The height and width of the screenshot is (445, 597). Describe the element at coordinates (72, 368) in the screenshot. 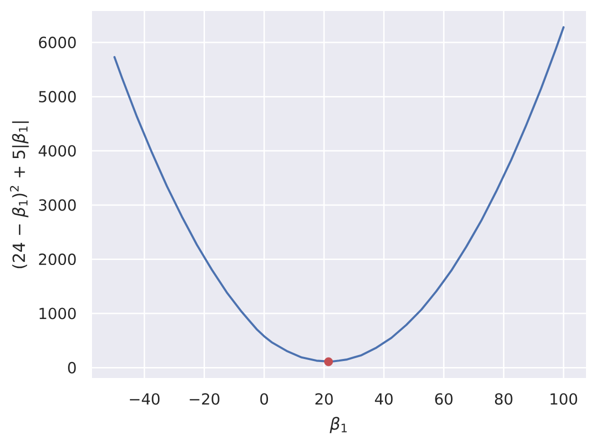

I see `y-tick-label: 0` at that location.